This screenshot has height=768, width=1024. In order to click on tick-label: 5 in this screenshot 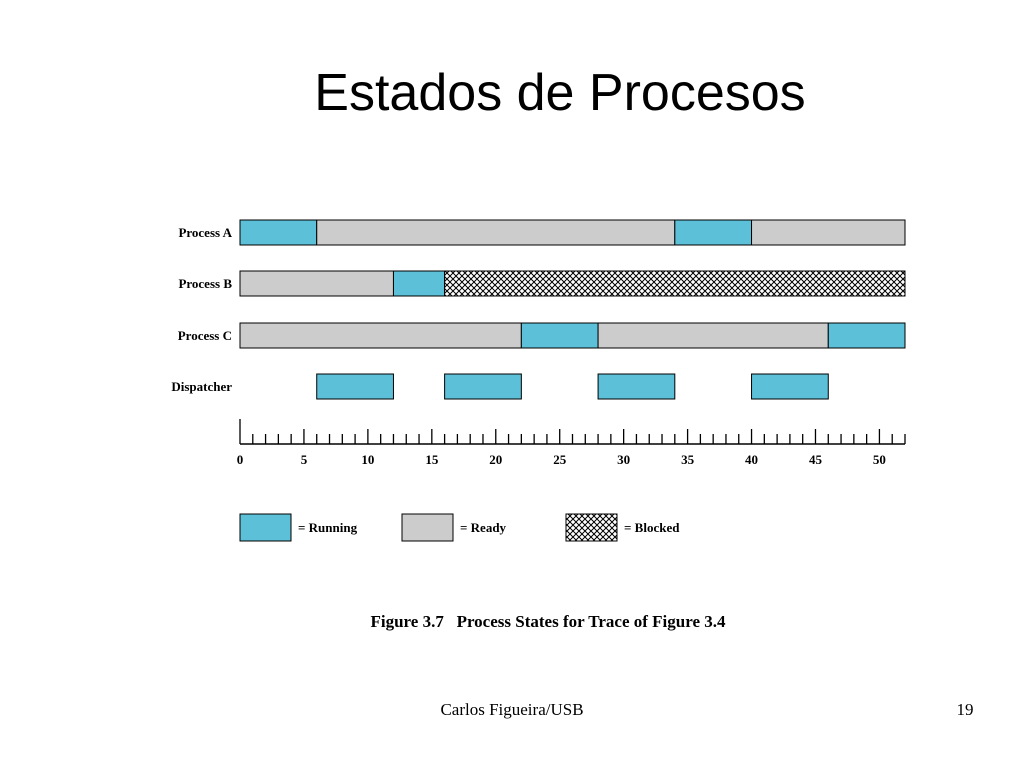, I will do `click(304, 459)`.